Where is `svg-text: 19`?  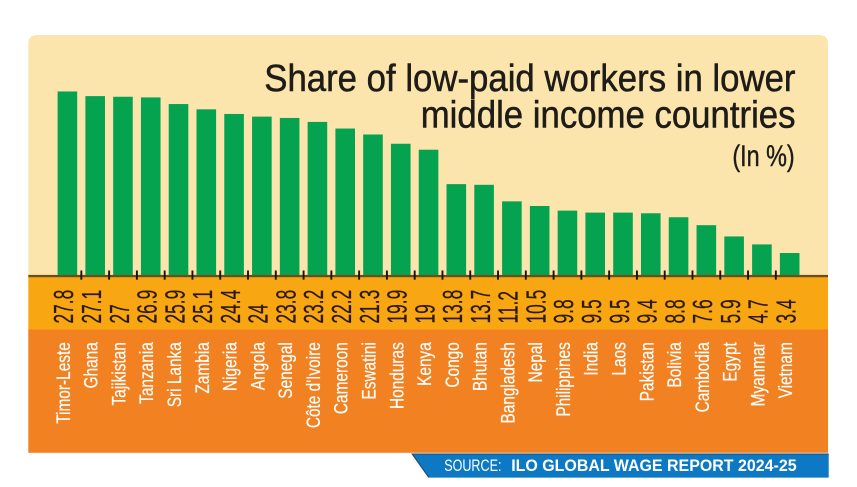 svg-text: 19 is located at coordinates (424, 313).